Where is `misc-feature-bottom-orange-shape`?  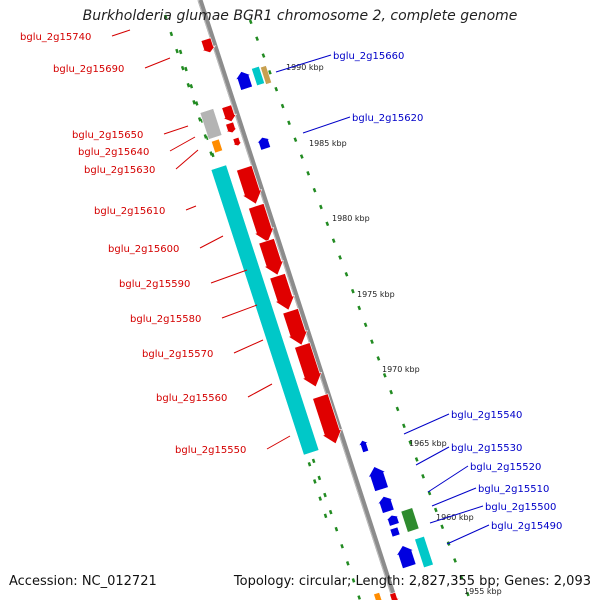
misc-feature-bottom-orange-shape is located at coordinates (378, 595).